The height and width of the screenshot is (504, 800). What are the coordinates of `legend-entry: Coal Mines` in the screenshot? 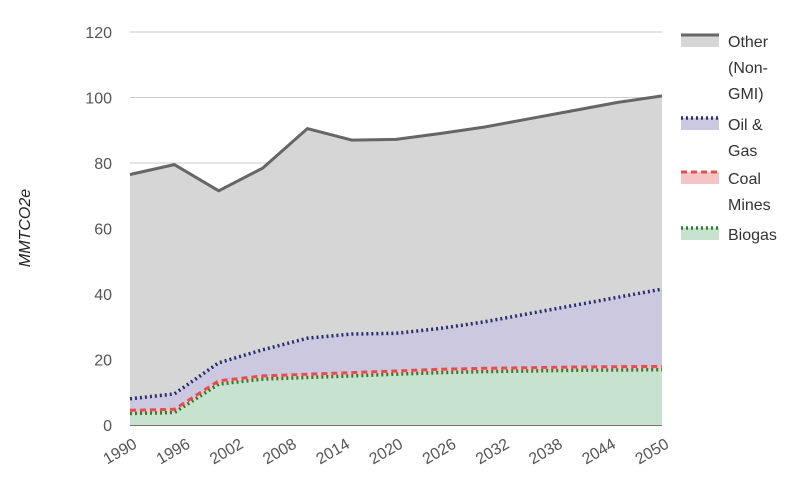 It's located at (726, 192).